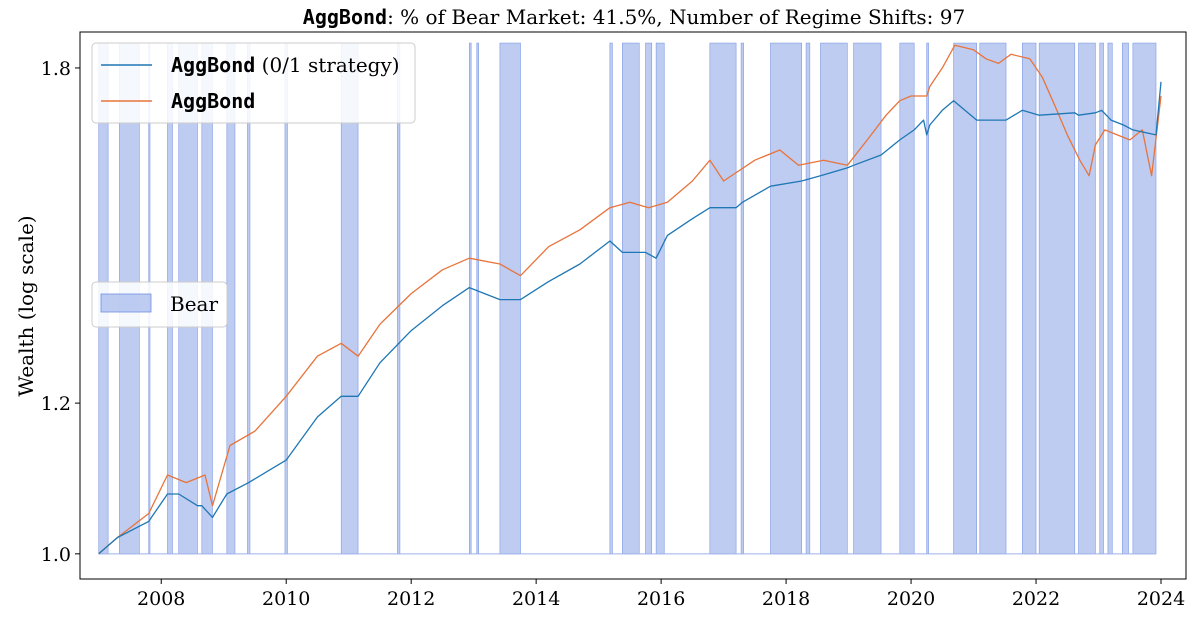 Image resolution: width=1196 pixels, height=620 pixels. I want to click on y-axis: 1.0 1.2 1.8, so click(60, 312).